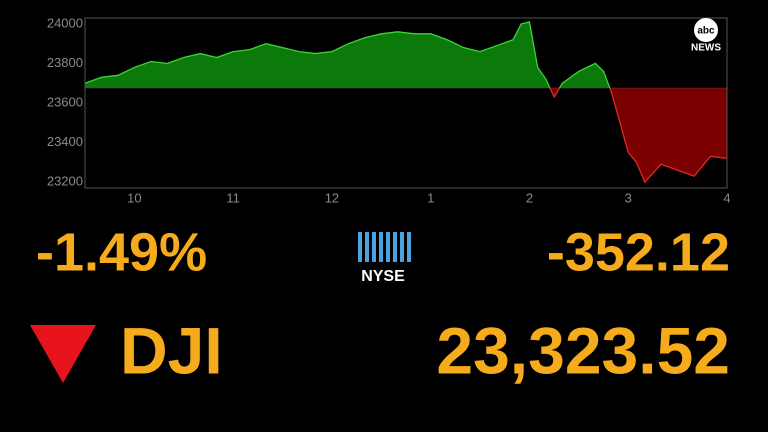  Describe the element at coordinates (65, 101) in the screenshot. I see `y-tick-label: 23600` at that location.